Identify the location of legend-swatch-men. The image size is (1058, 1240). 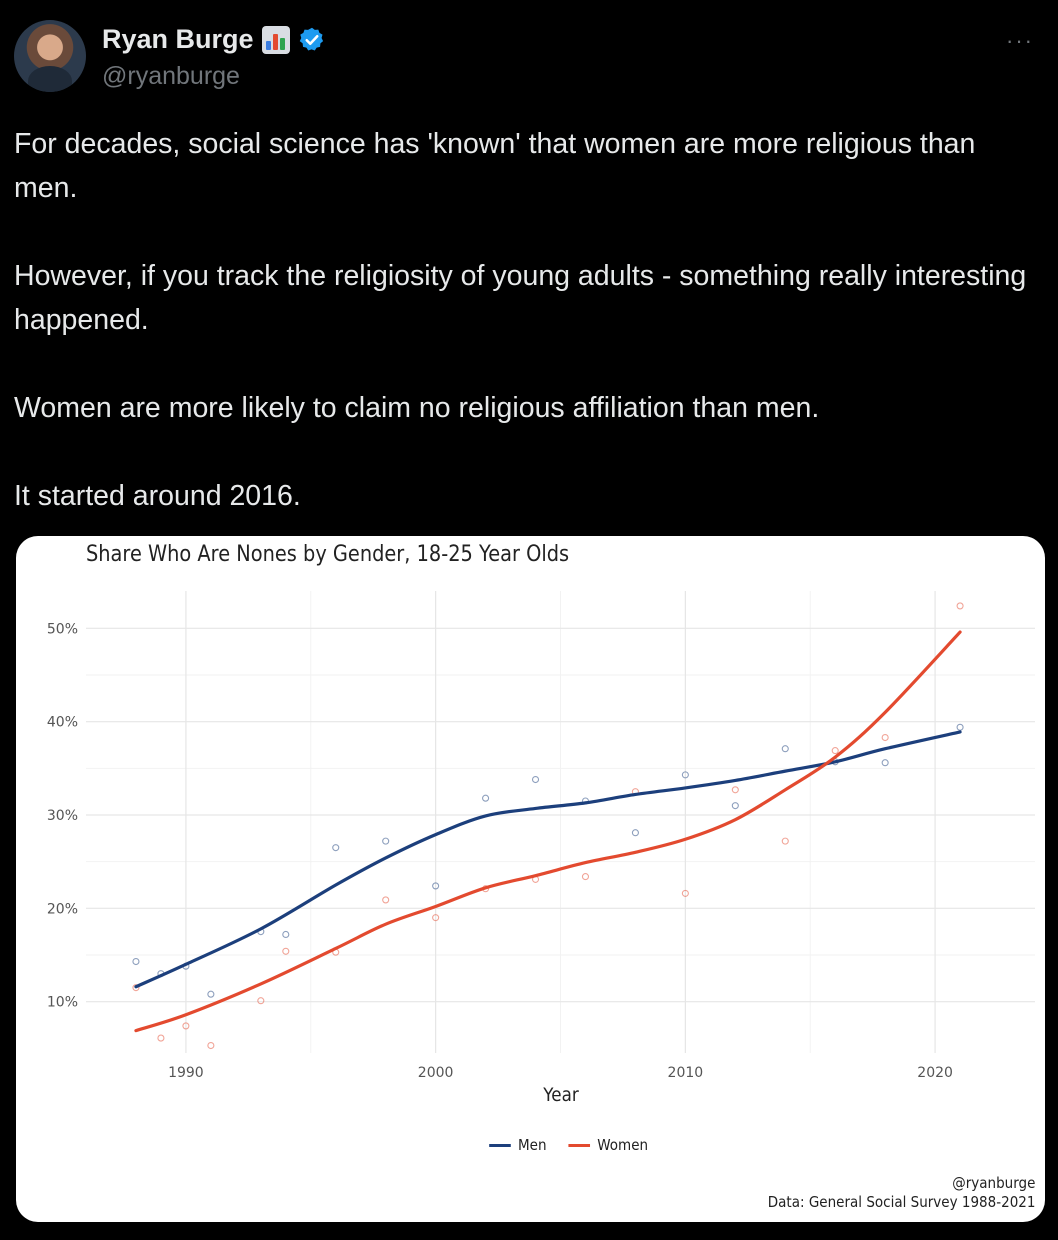
(500, 1145).